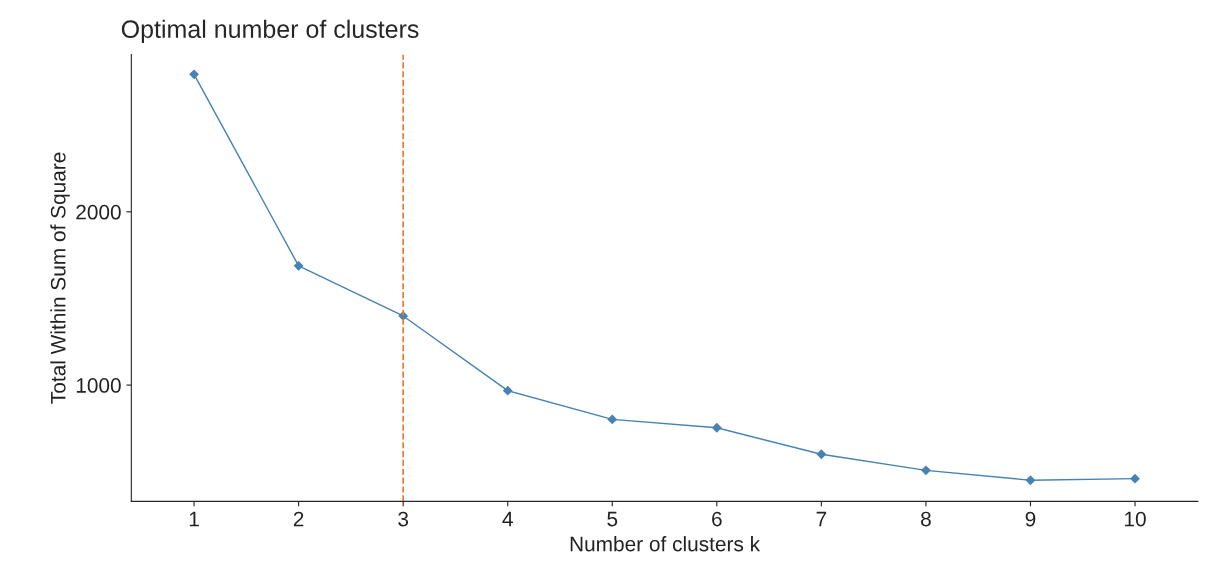  I want to click on x-axis-title: Number of clusters k, so click(665, 544).